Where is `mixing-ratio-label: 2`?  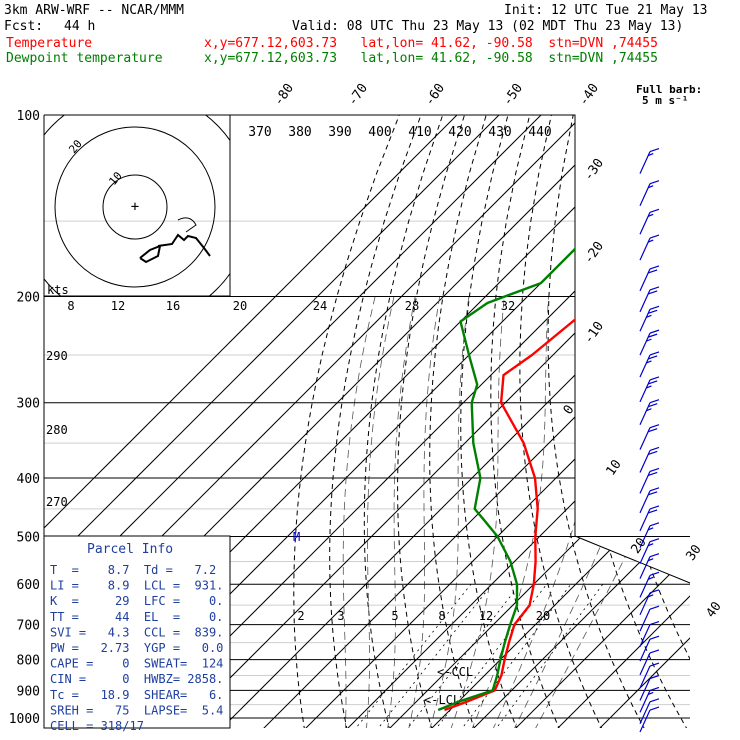 mixing-ratio-label: 2 is located at coordinates (300, 616).